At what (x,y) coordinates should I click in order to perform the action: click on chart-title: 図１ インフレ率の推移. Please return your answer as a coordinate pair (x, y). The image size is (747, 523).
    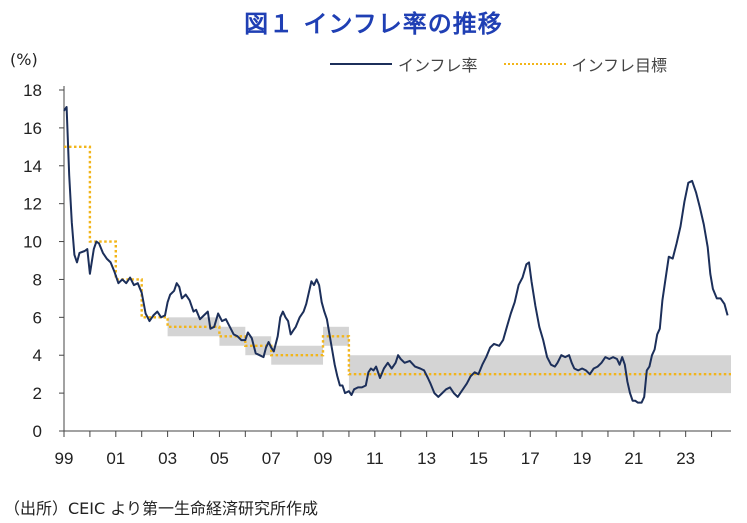
    Looking at the image, I should click on (373, 24).